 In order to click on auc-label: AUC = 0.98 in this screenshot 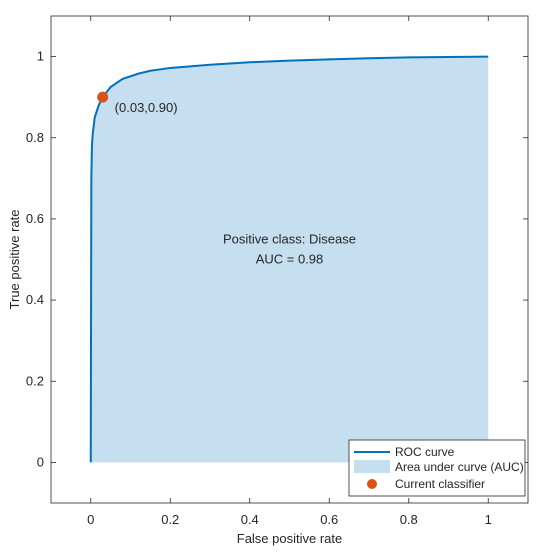, I will do `click(290, 259)`.